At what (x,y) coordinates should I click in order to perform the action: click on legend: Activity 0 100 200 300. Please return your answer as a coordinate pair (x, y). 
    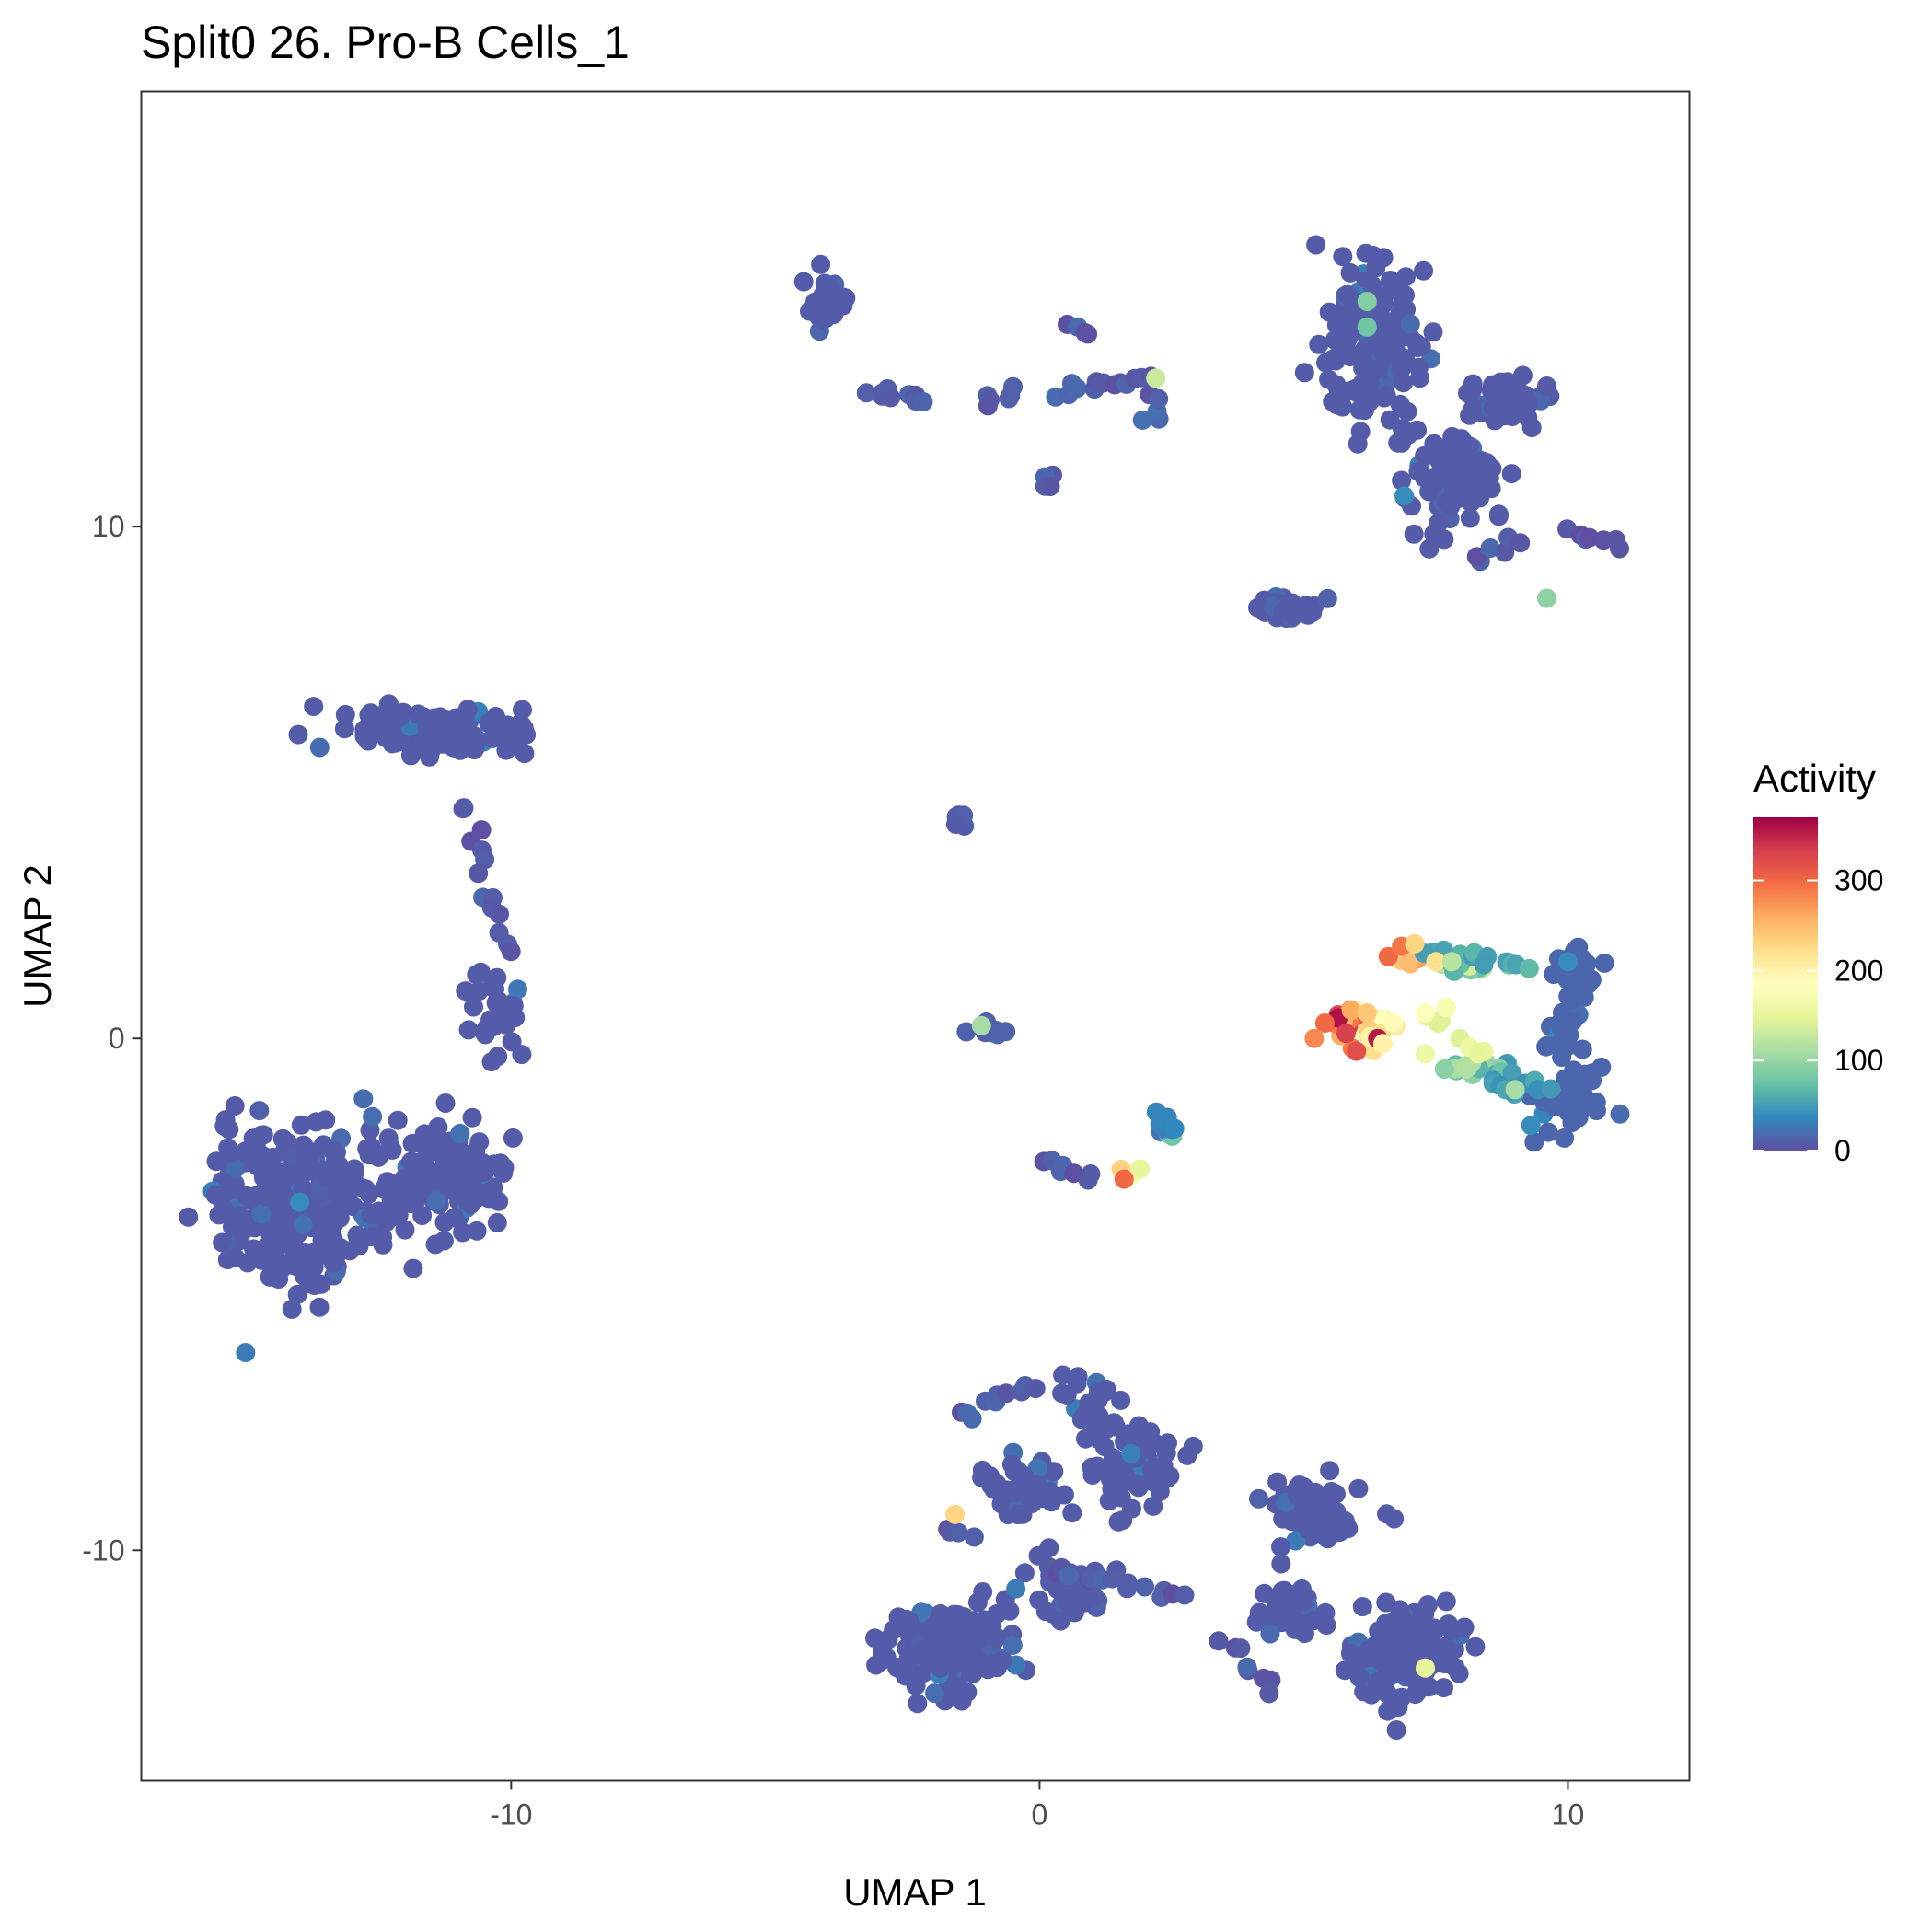
    Looking at the image, I should click on (1818, 962).